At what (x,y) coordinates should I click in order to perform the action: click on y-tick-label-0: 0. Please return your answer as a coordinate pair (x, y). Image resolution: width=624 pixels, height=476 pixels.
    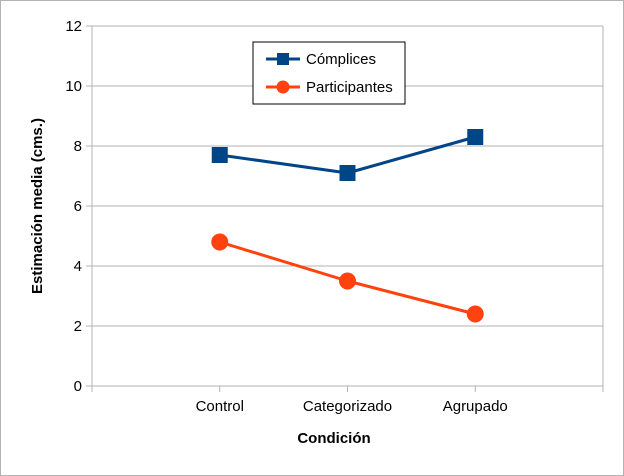
    Looking at the image, I should click on (78, 386).